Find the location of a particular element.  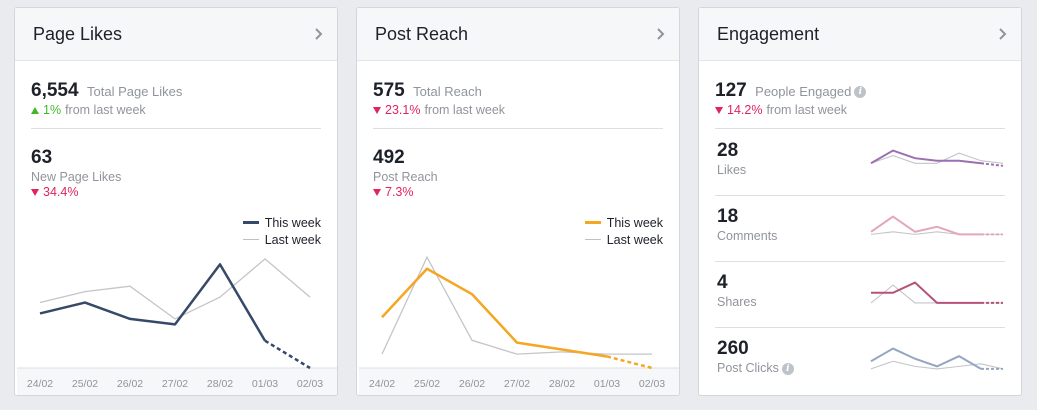

total-reach-change: 23.1% is located at coordinates (403, 110).